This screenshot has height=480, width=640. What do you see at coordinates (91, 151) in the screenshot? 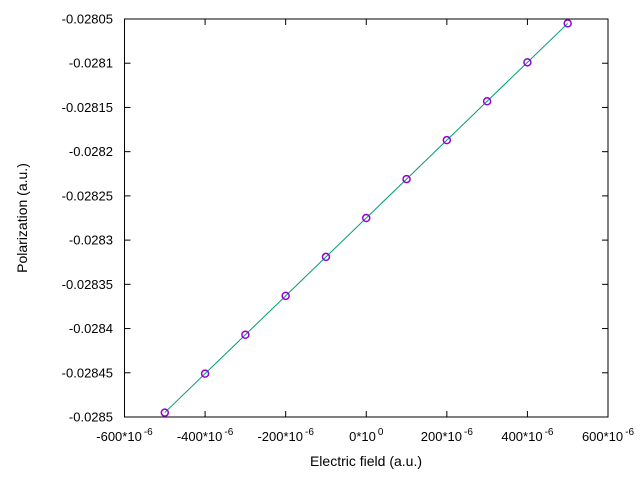
I see `y-tick-label: -0.0282` at bounding box center [91, 151].